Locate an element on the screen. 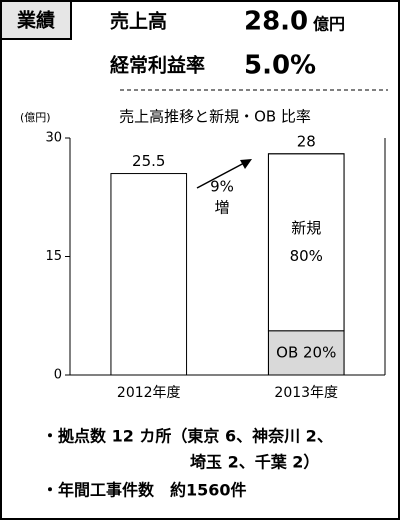  segment-name: 新規 is located at coordinates (306, 228).